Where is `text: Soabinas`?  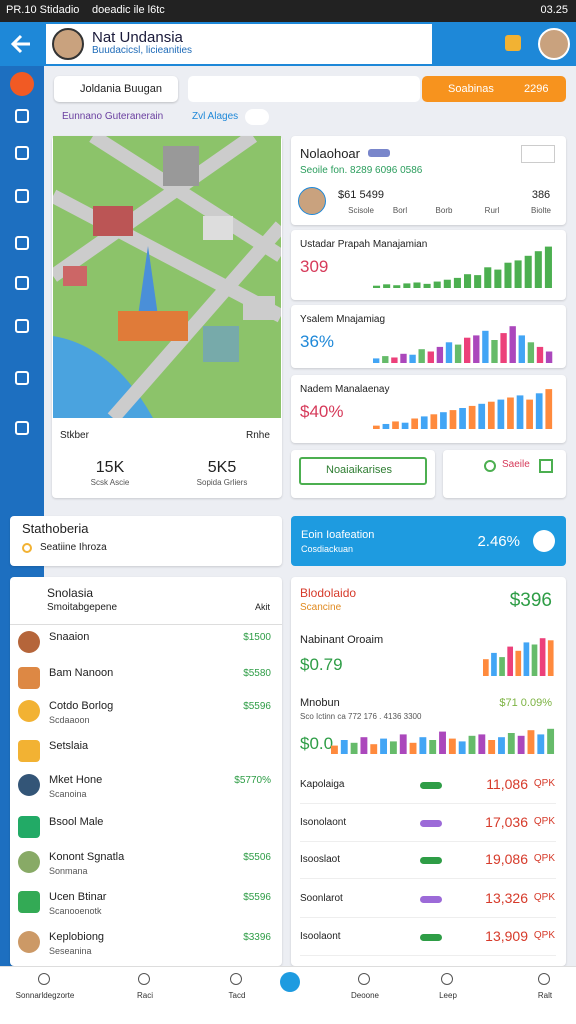 text: Soabinas is located at coordinates (471, 89).